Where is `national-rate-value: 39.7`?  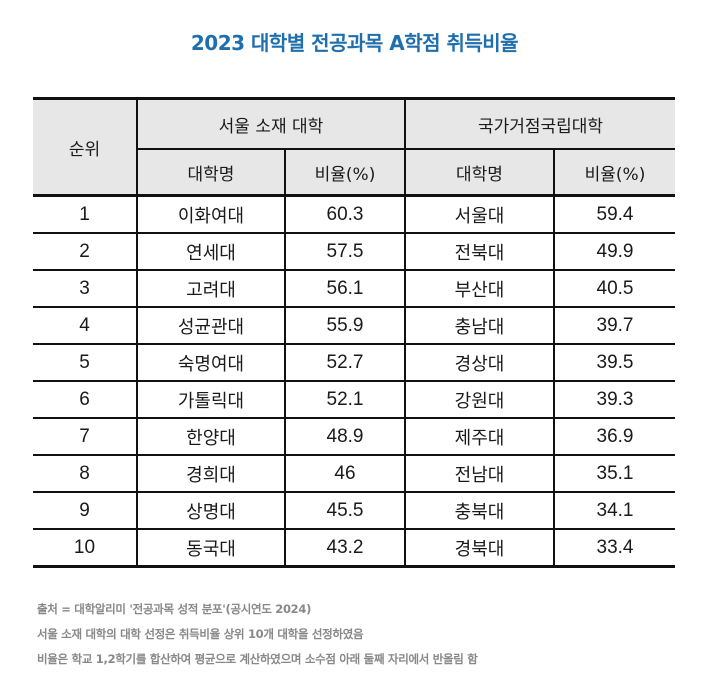
national-rate-value: 39.7 is located at coordinates (614, 326).